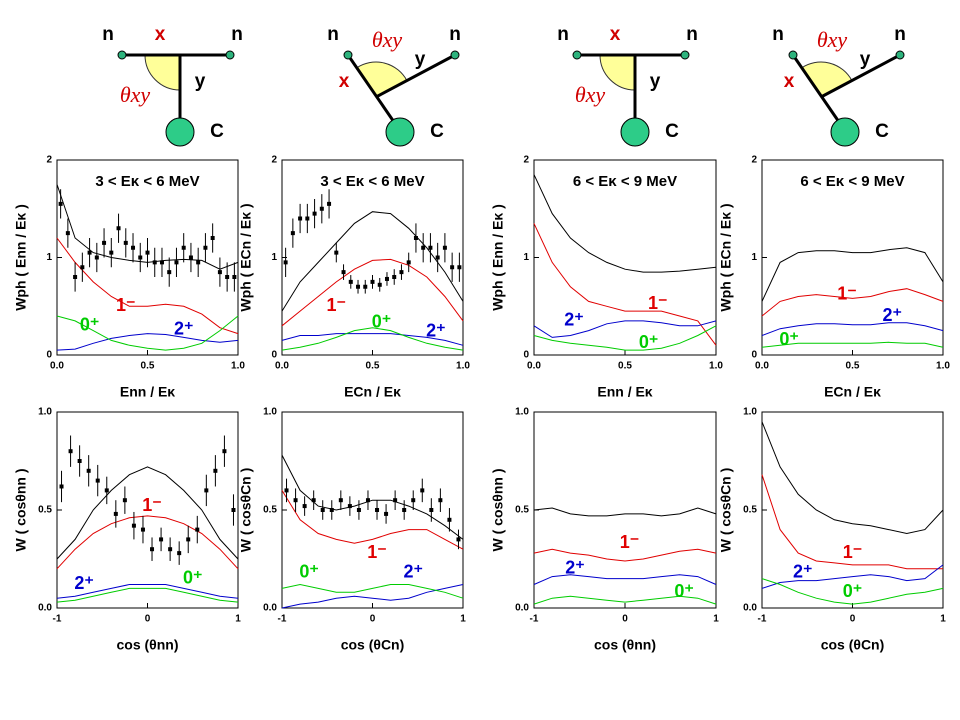  I want to click on x-tick-label: 0.5, so click(373, 366).